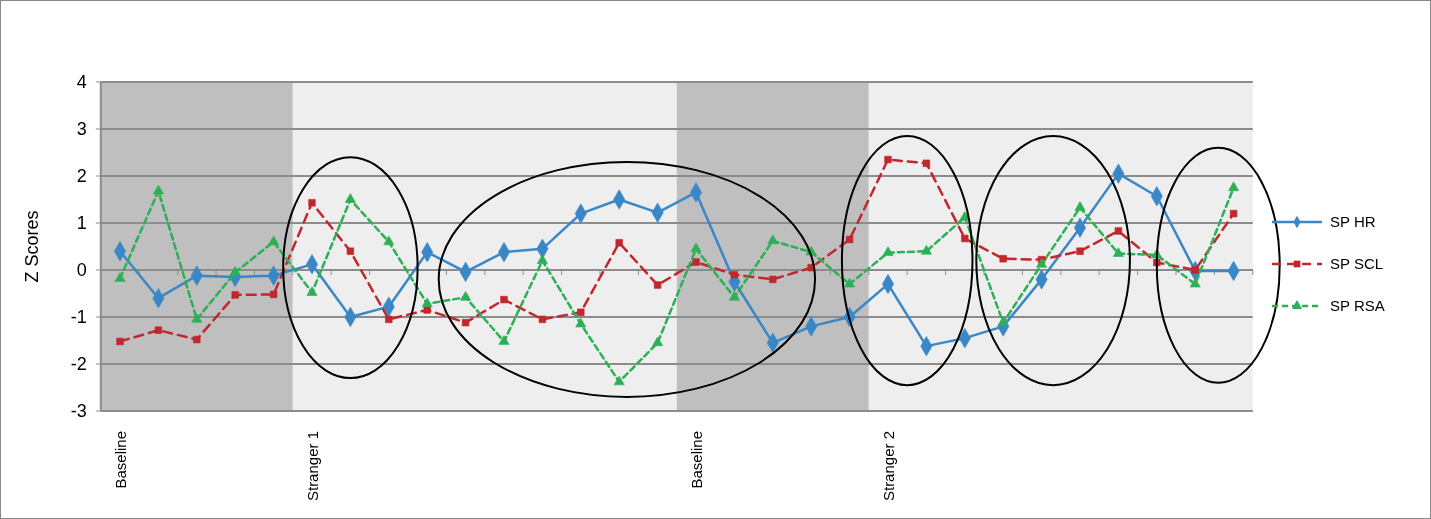  What do you see at coordinates (32, 246) in the screenshot?
I see `y-axis-title: Z Scores` at bounding box center [32, 246].